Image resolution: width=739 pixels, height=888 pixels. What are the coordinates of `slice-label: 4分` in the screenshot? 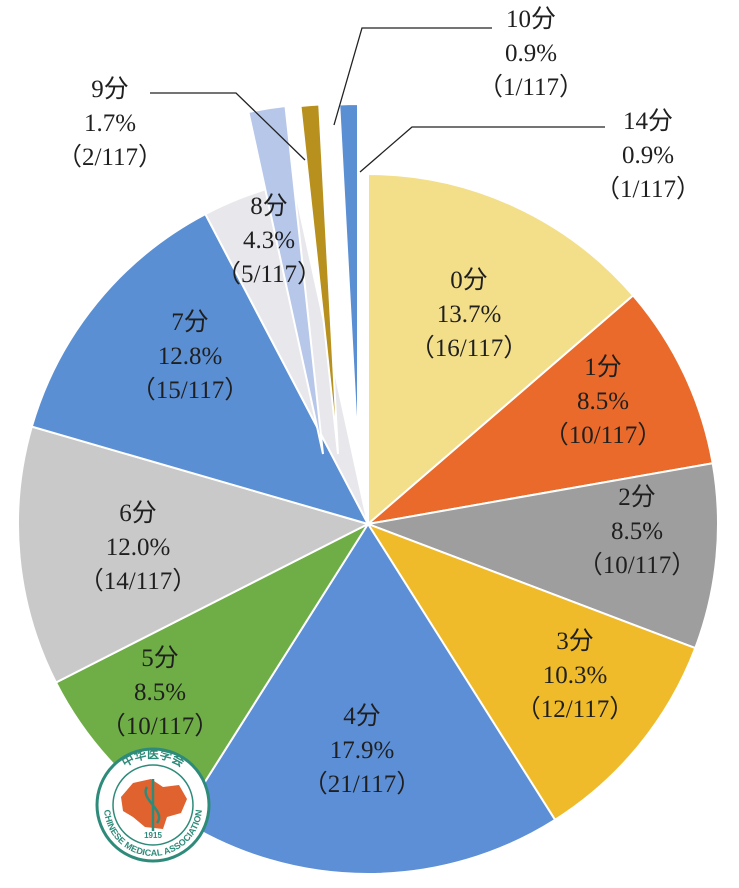 It's located at (362, 716).